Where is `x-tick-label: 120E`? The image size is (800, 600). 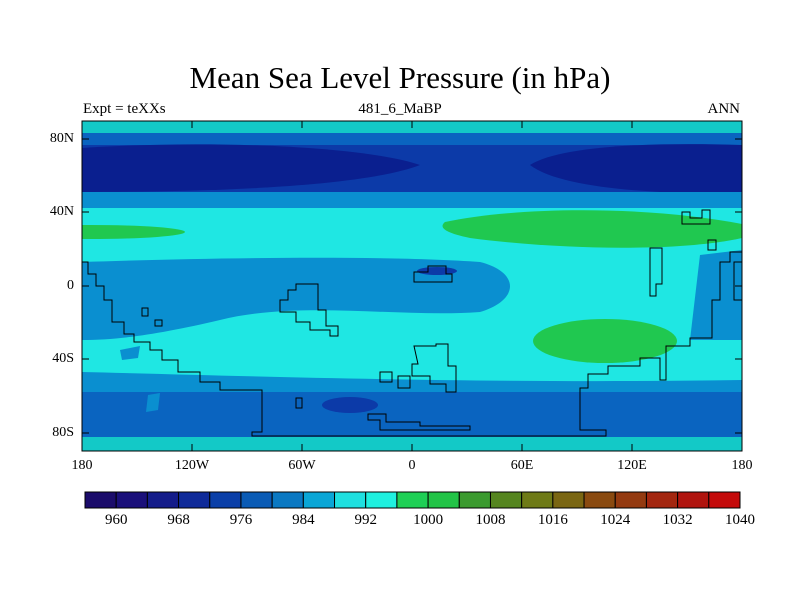
x-tick-label: 120E is located at coordinates (632, 465).